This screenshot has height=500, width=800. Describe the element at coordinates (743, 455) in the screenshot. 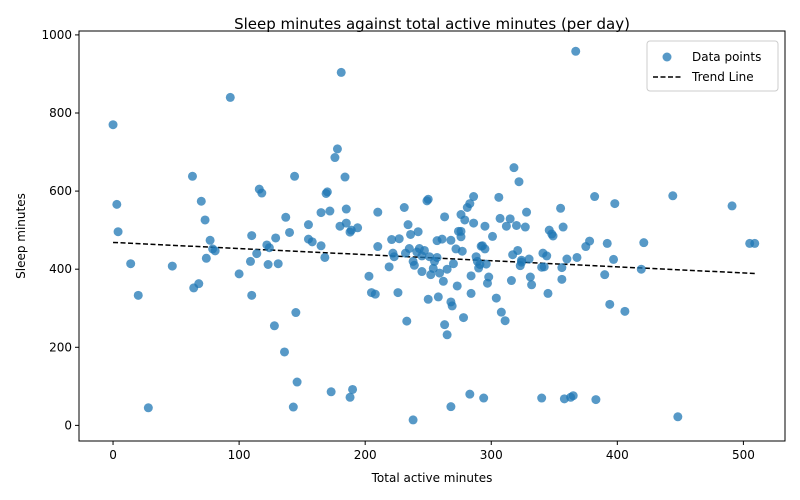

I see `x-tick-label: 500` at that location.